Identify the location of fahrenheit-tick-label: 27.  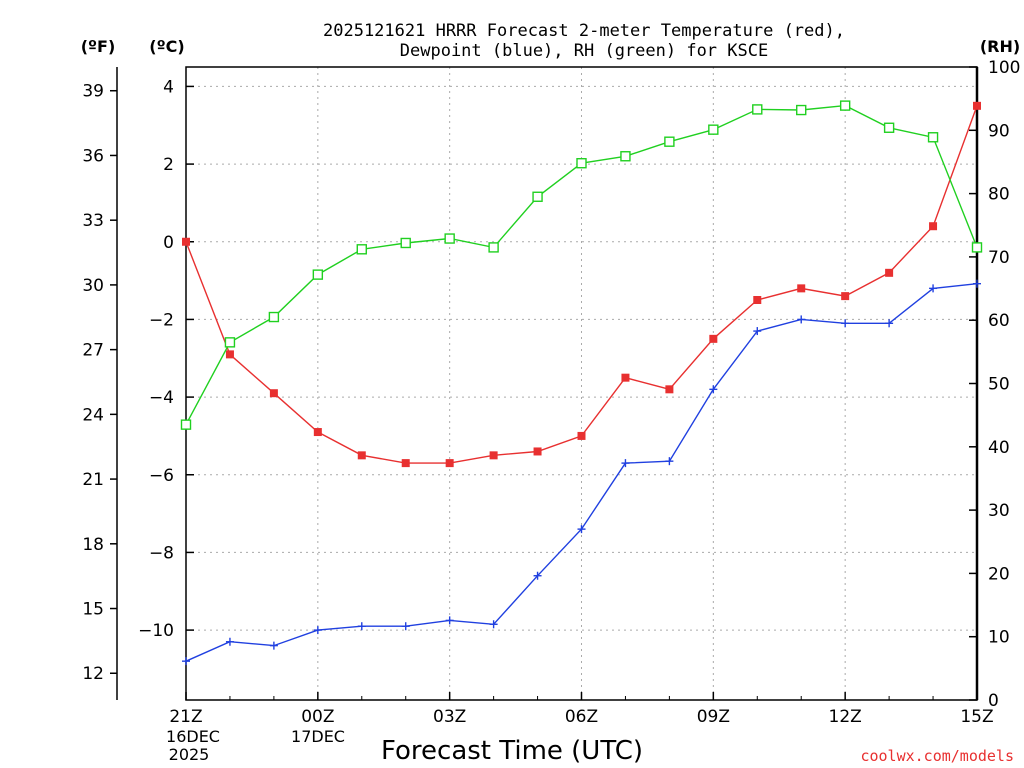
(93, 351).